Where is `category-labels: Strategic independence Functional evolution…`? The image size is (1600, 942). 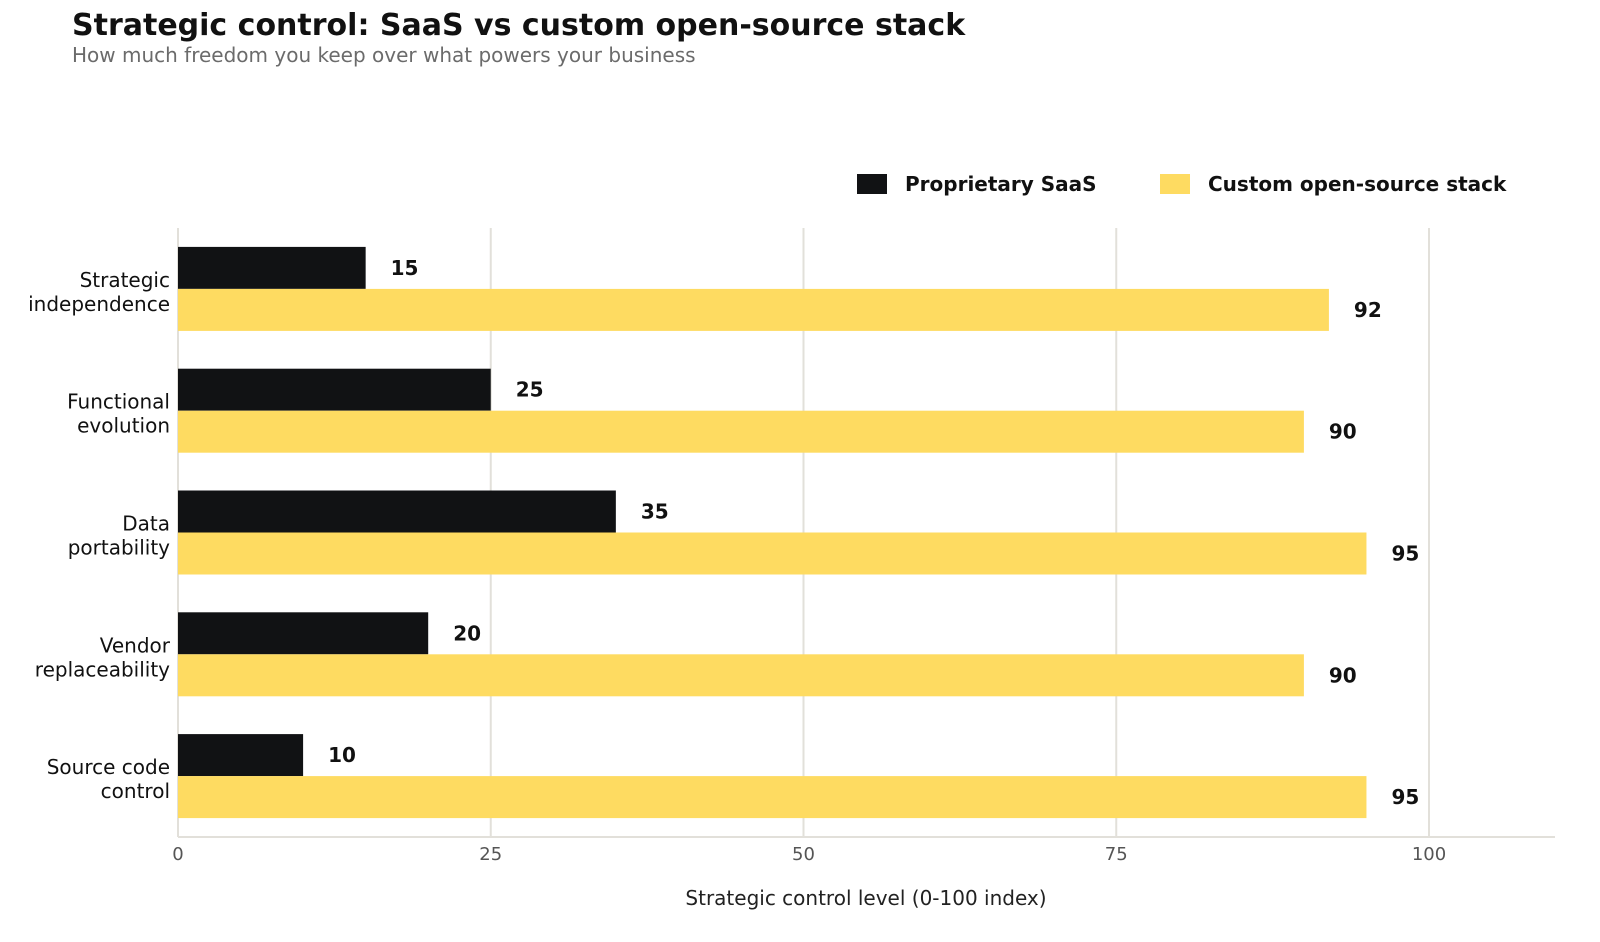
category-labels: Strategic independence Functional evolution… is located at coordinates (99, 535).